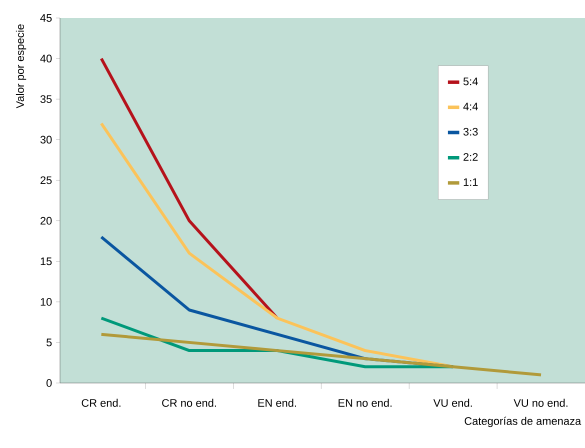 The width and height of the screenshot is (585, 448). I want to click on x-tick-label: CR end., so click(101, 402).